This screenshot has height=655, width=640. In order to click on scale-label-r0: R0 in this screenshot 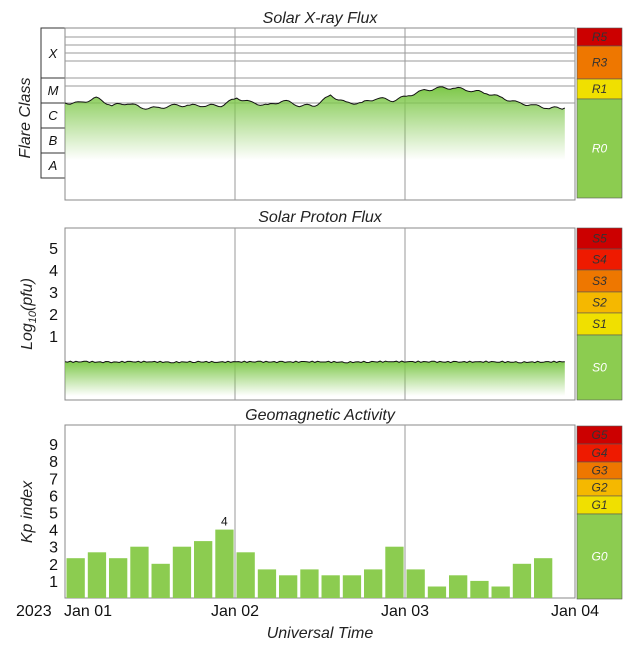, I will do `click(600, 149)`.